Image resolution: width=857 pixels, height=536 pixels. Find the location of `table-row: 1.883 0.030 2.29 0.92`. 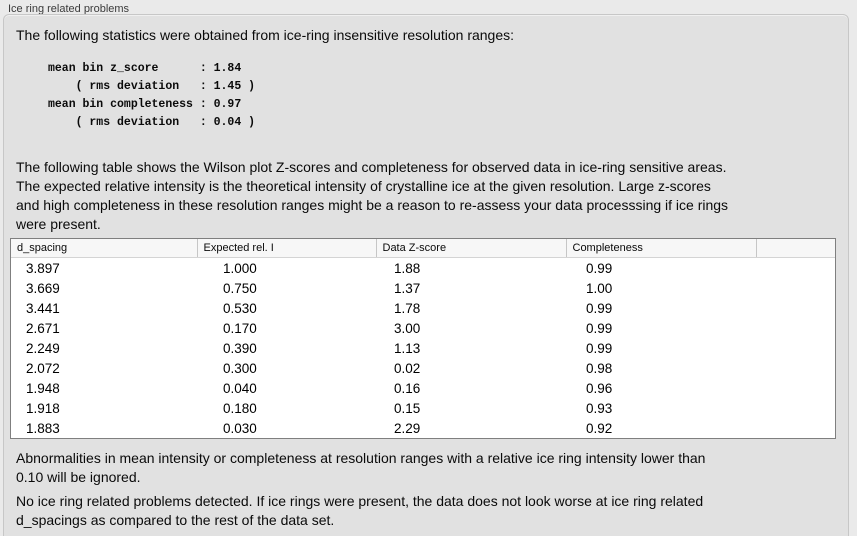

table-row: 1.883 0.030 2.29 0.92 is located at coordinates (423, 428).